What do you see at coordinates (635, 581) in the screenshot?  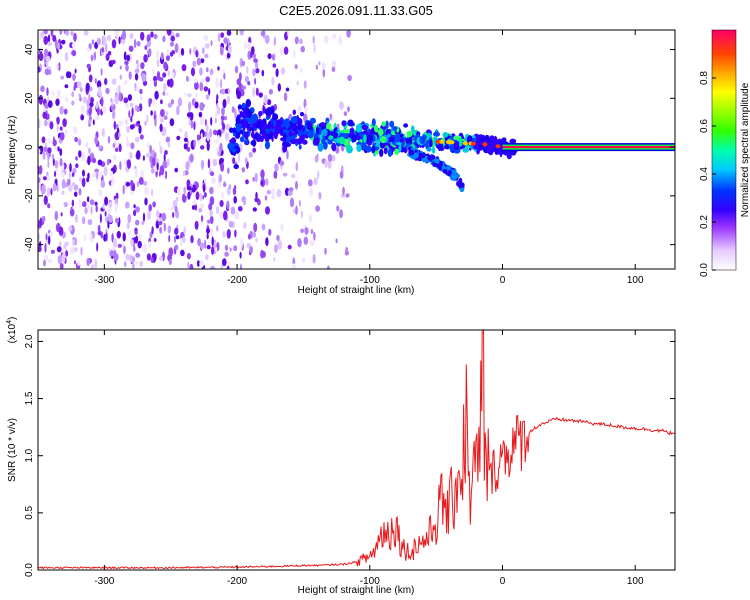 I see `snr-xtick-label: 100` at bounding box center [635, 581].